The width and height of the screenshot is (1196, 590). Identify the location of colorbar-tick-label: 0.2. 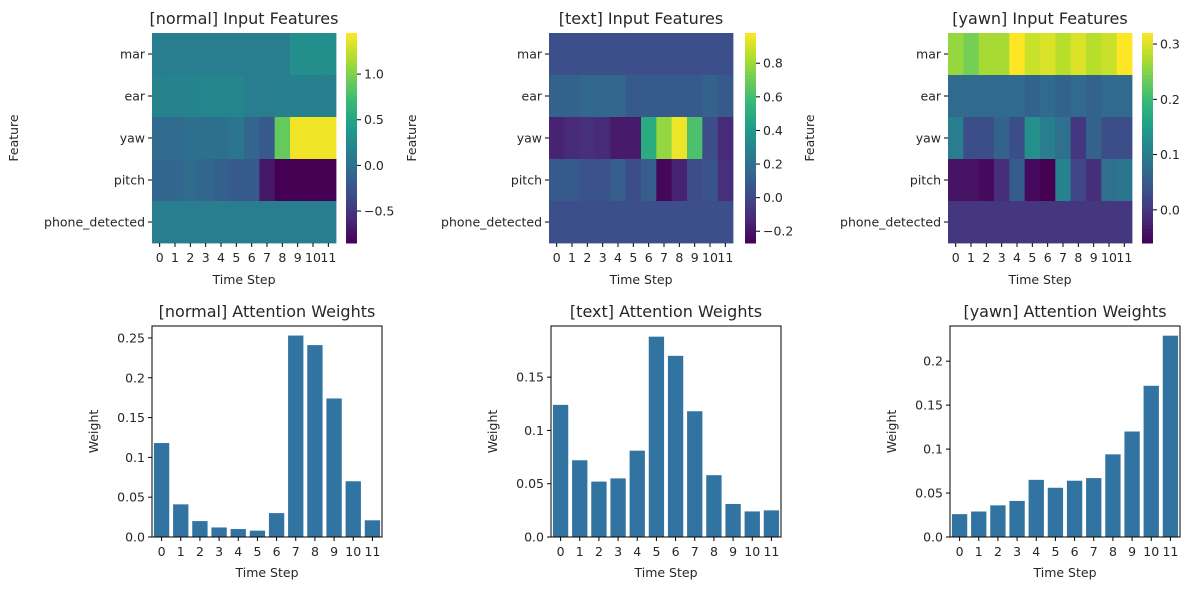
(773, 164).